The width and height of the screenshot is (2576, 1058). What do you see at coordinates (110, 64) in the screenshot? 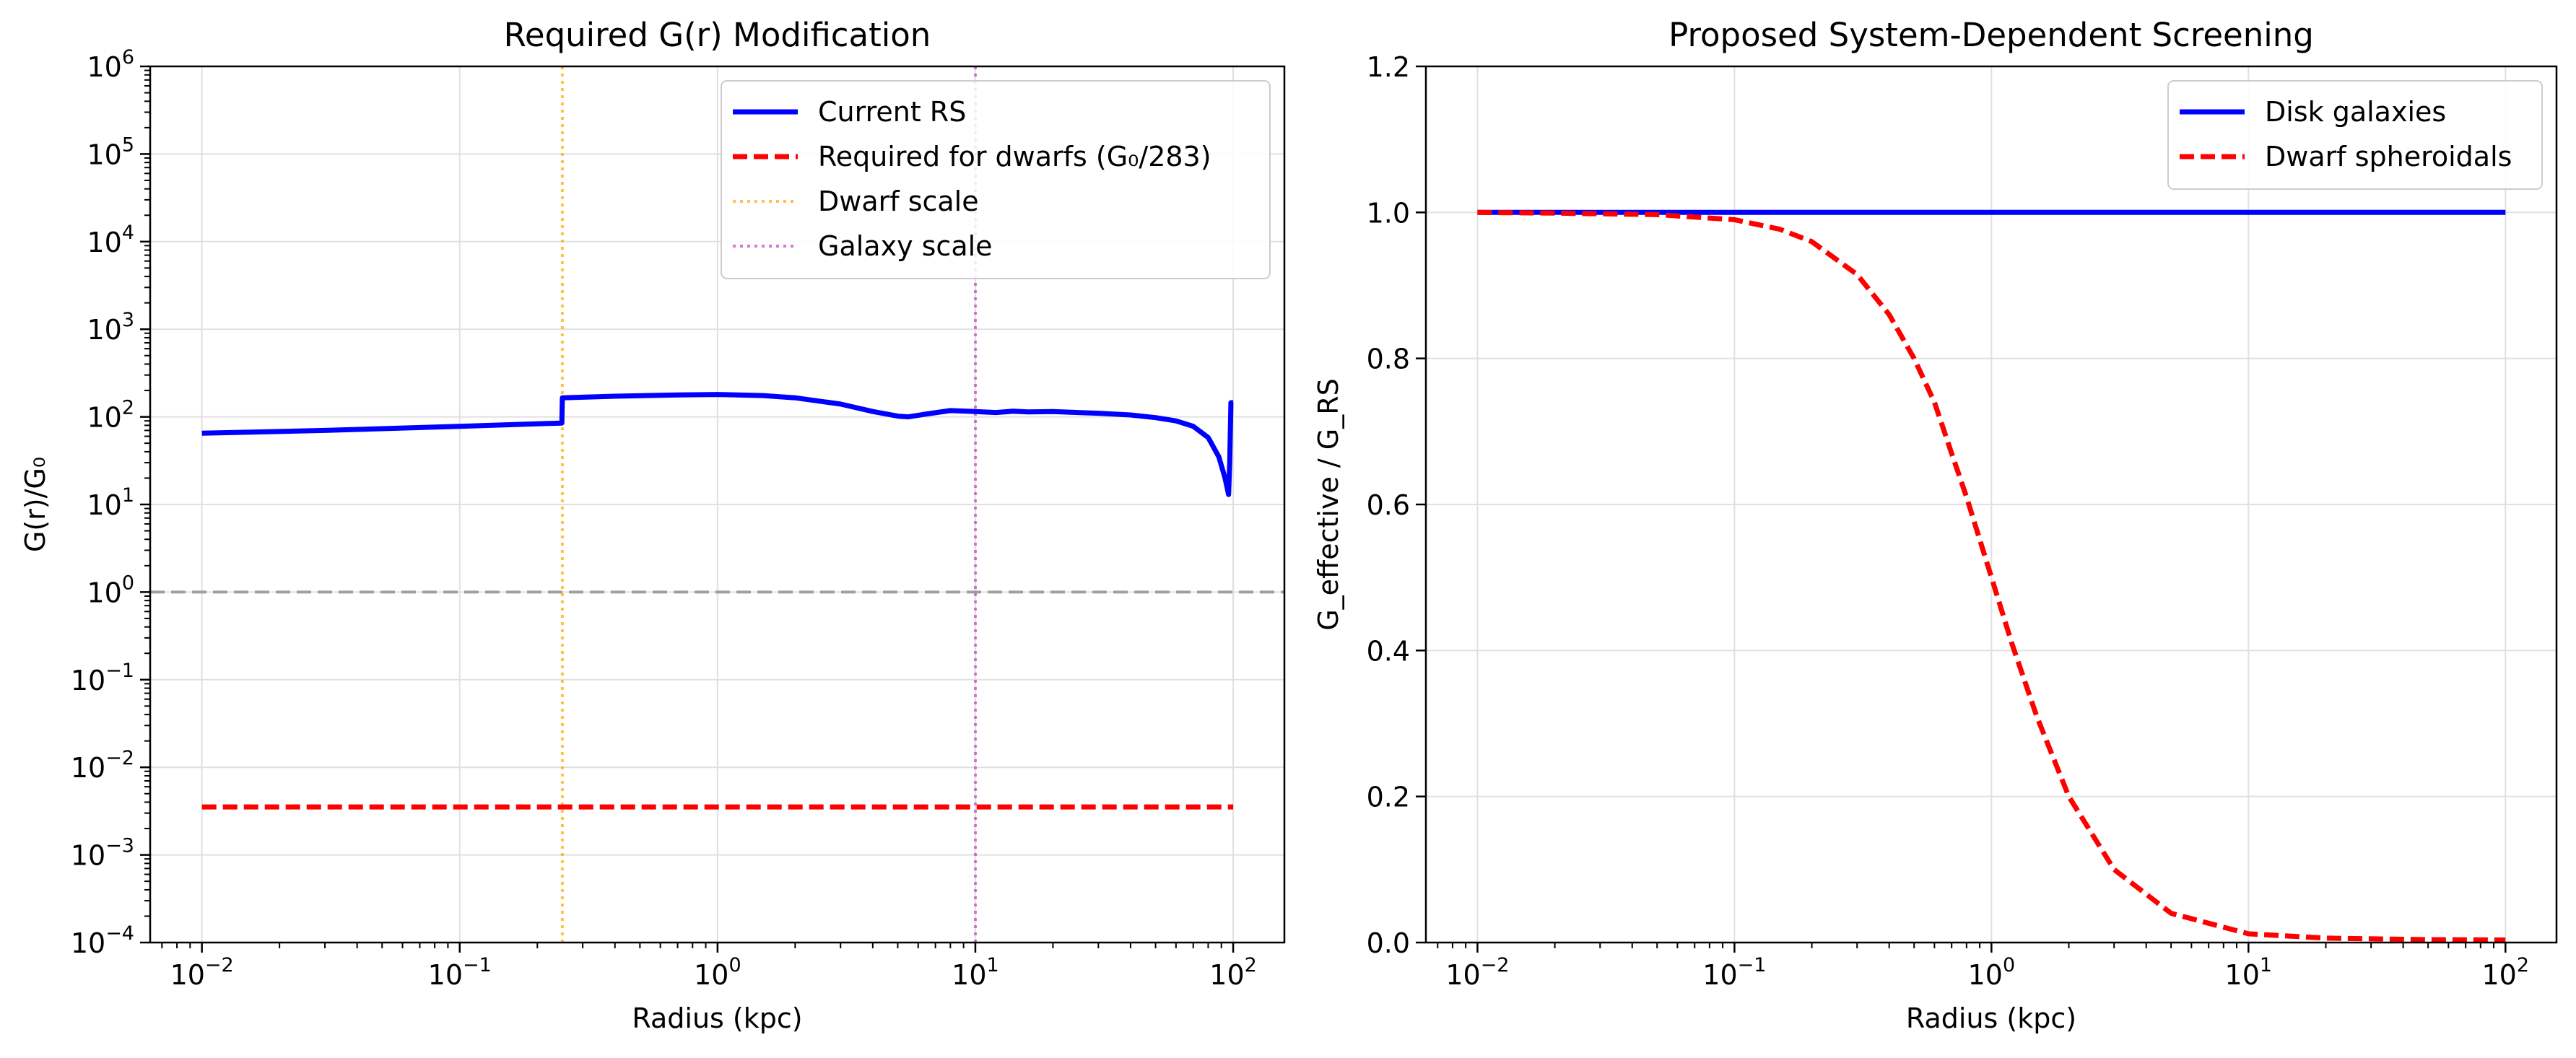
I see `y-tick-label: 10⁶` at bounding box center [110, 64].